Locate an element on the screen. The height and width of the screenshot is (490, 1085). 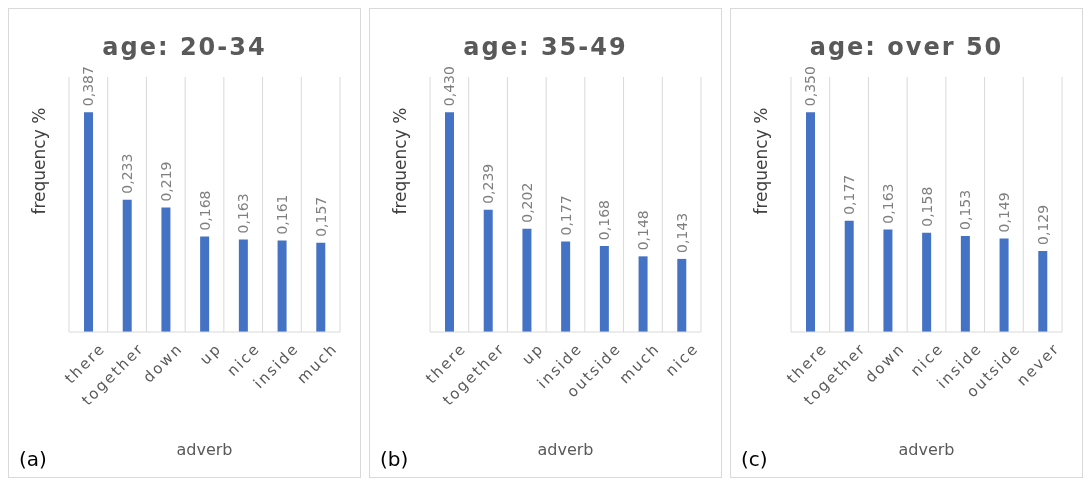
data-label: 0,161 is located at coordinates (282, 214).